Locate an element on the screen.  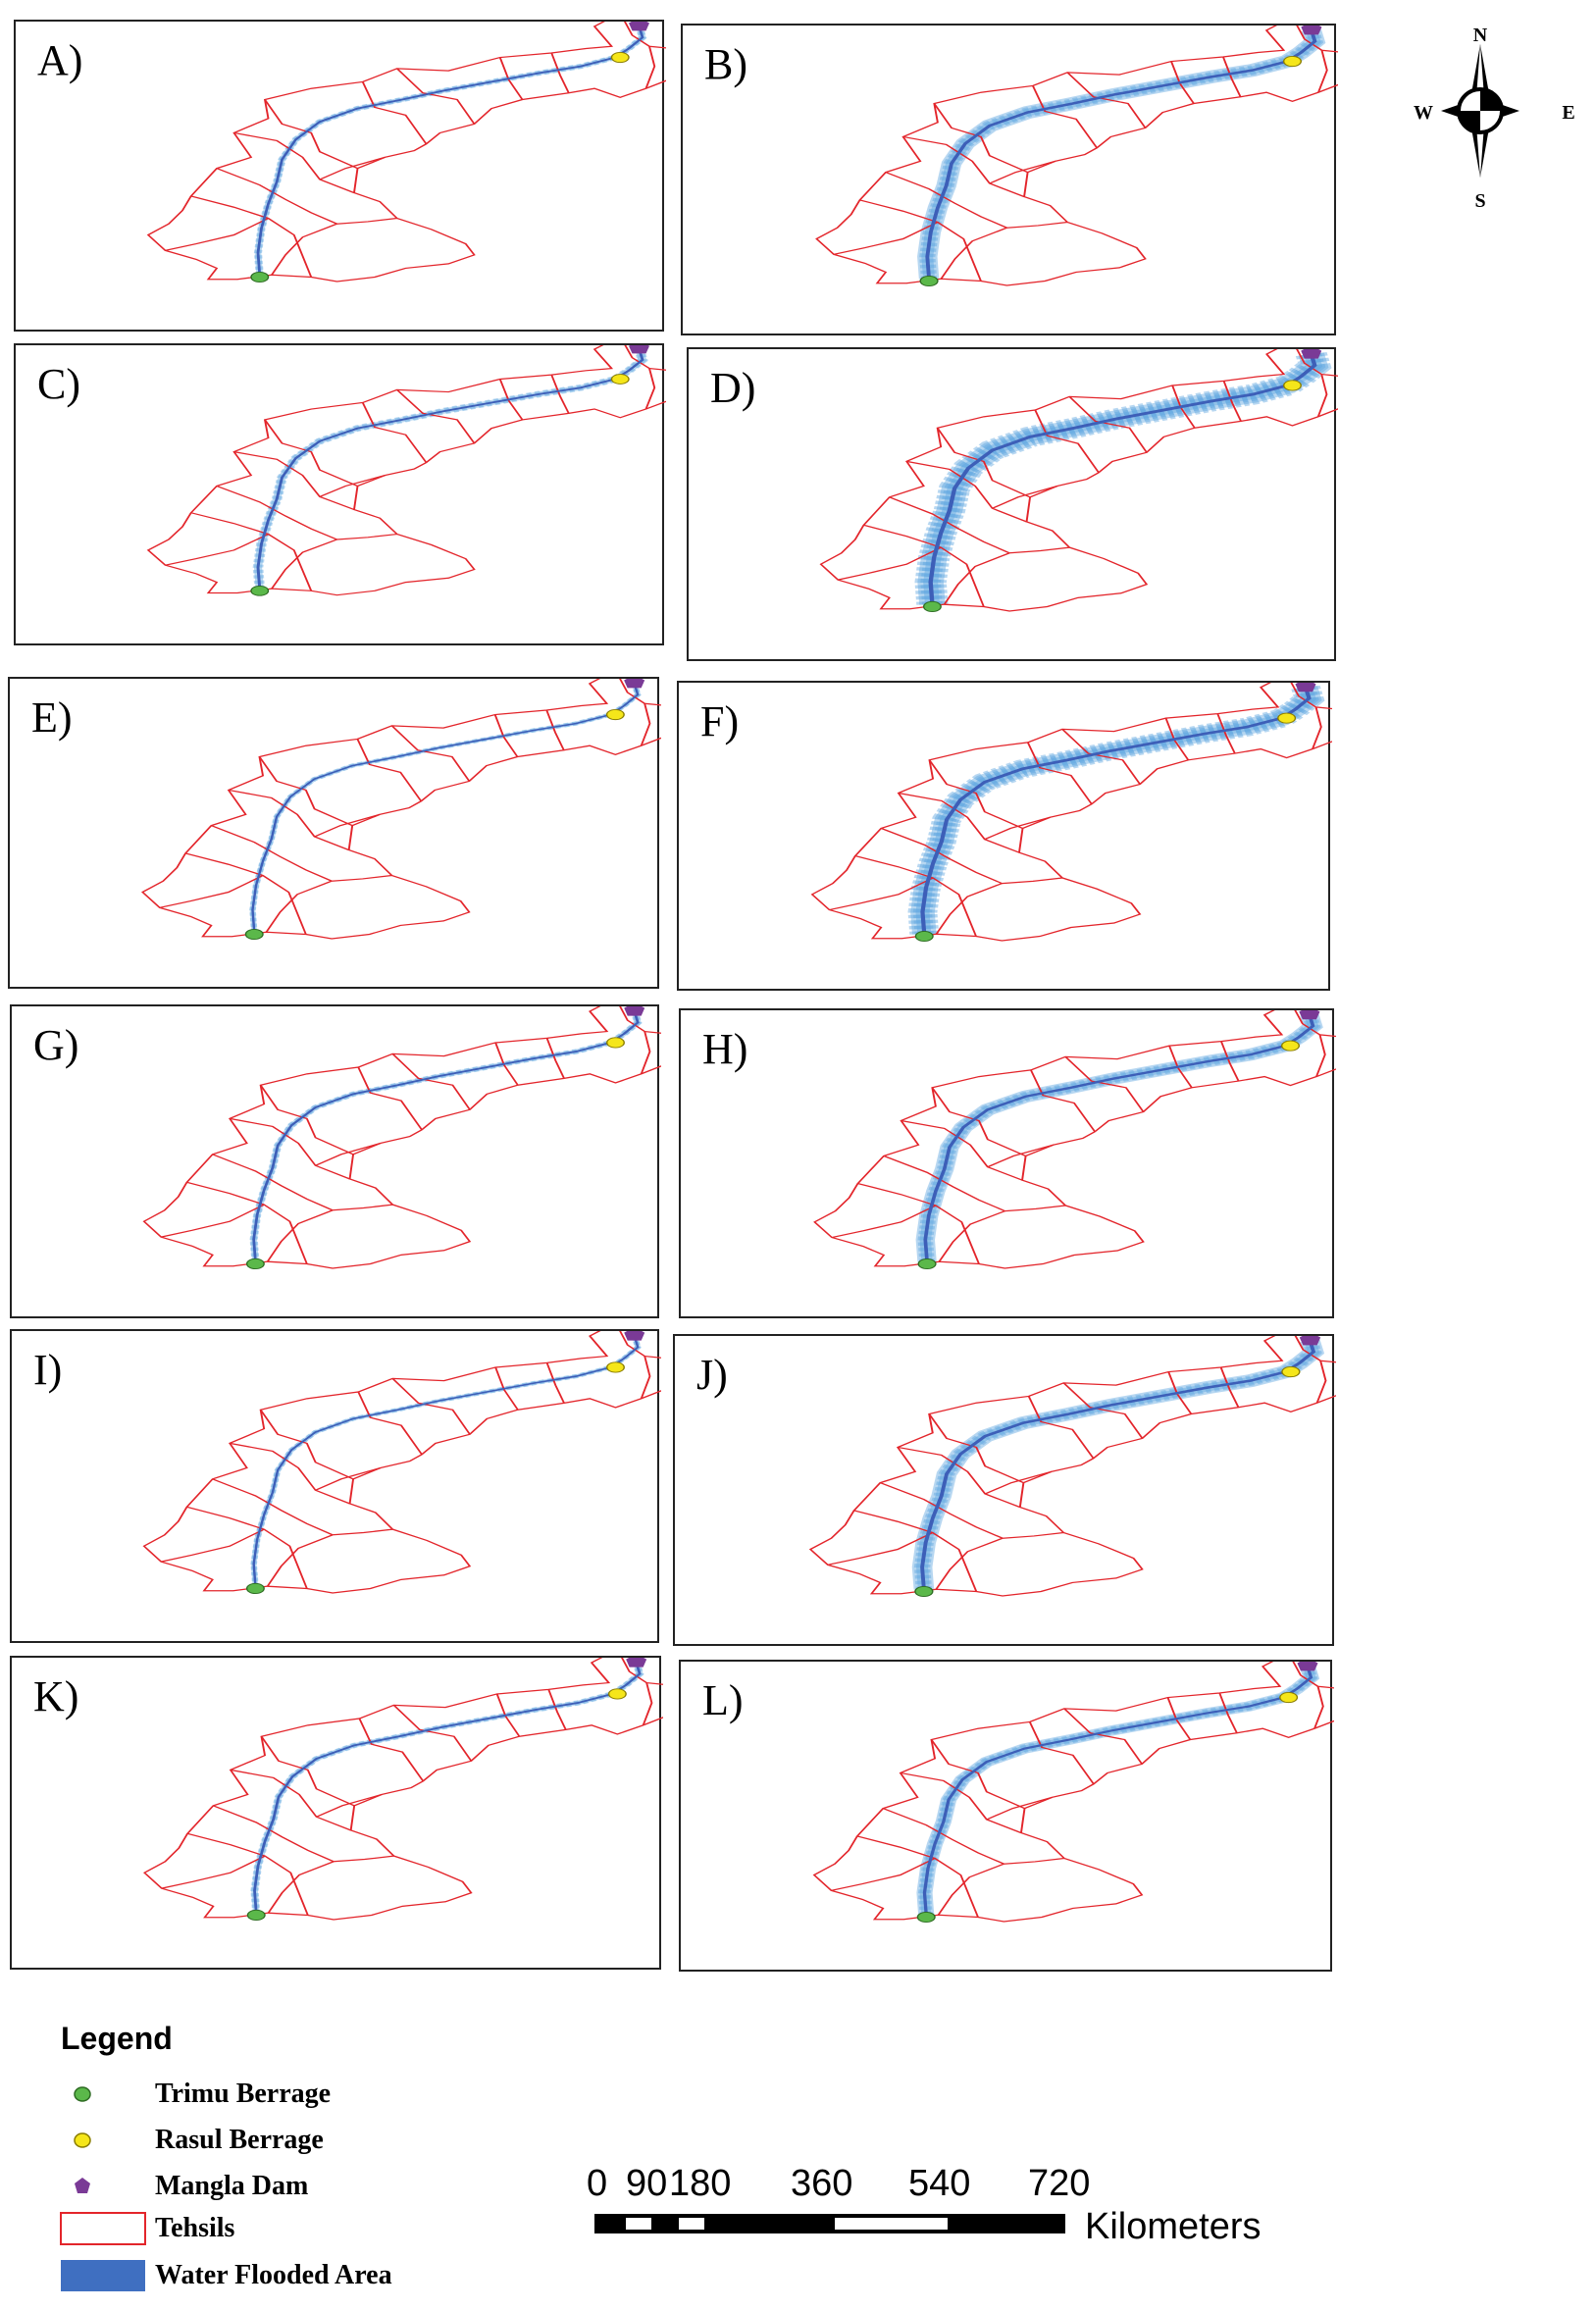
north-arrow-compass: N S W E is located at coordinates (1481, 118).